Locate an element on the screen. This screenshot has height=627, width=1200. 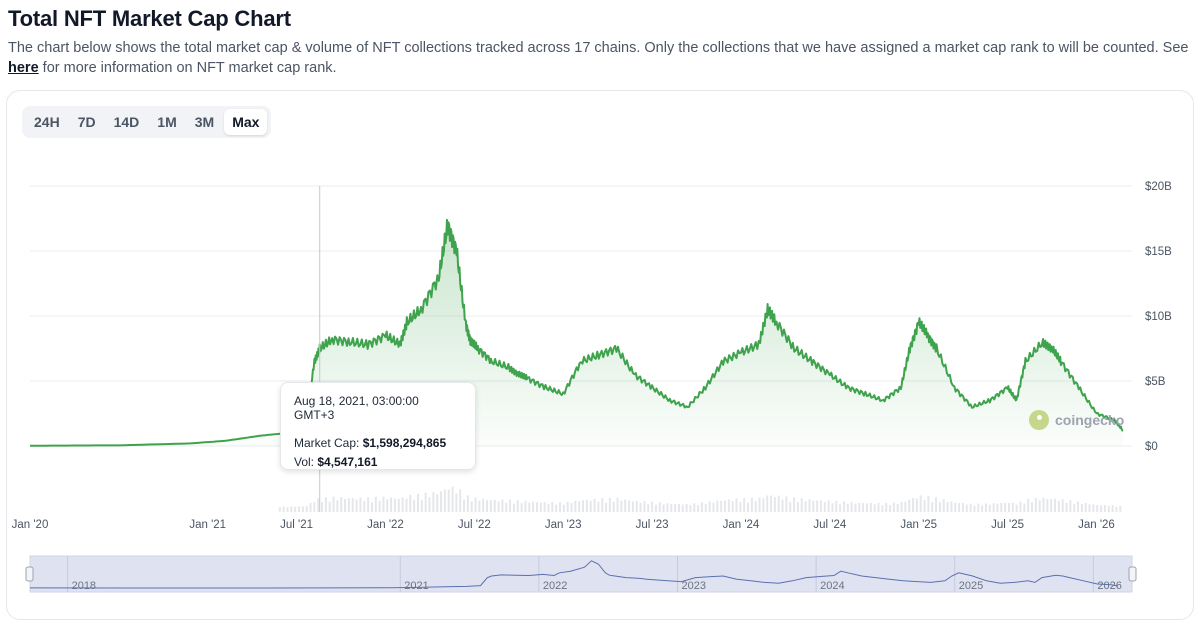
tooltip-market-cap: Market Cap: $1,598,294,865 is located at coordinates (378, 443).